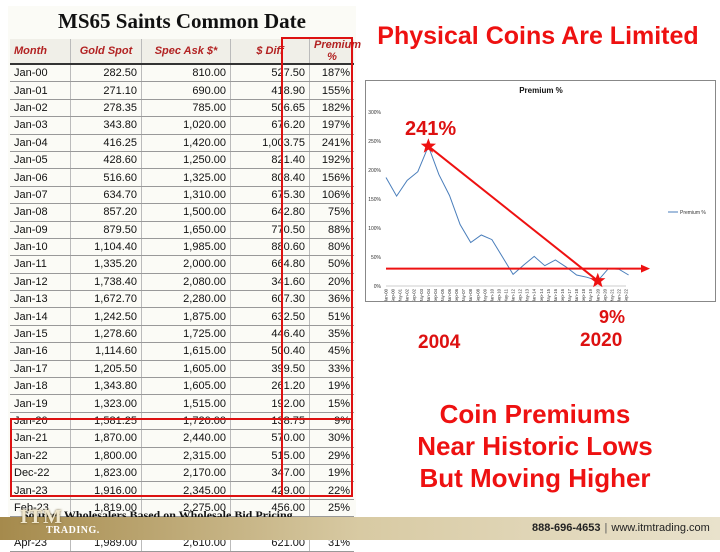 Image resolution: width=720 pixels, height=552 pixels. I want to click on low-year-label: 2020, so click(601, 340).